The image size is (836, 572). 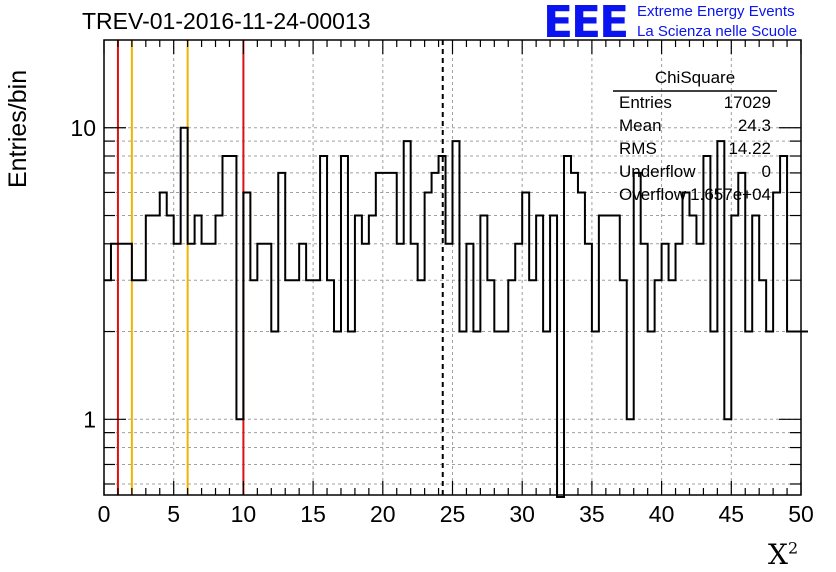 I want to click on stats-key: Overflow, so click(x=653, y=194).